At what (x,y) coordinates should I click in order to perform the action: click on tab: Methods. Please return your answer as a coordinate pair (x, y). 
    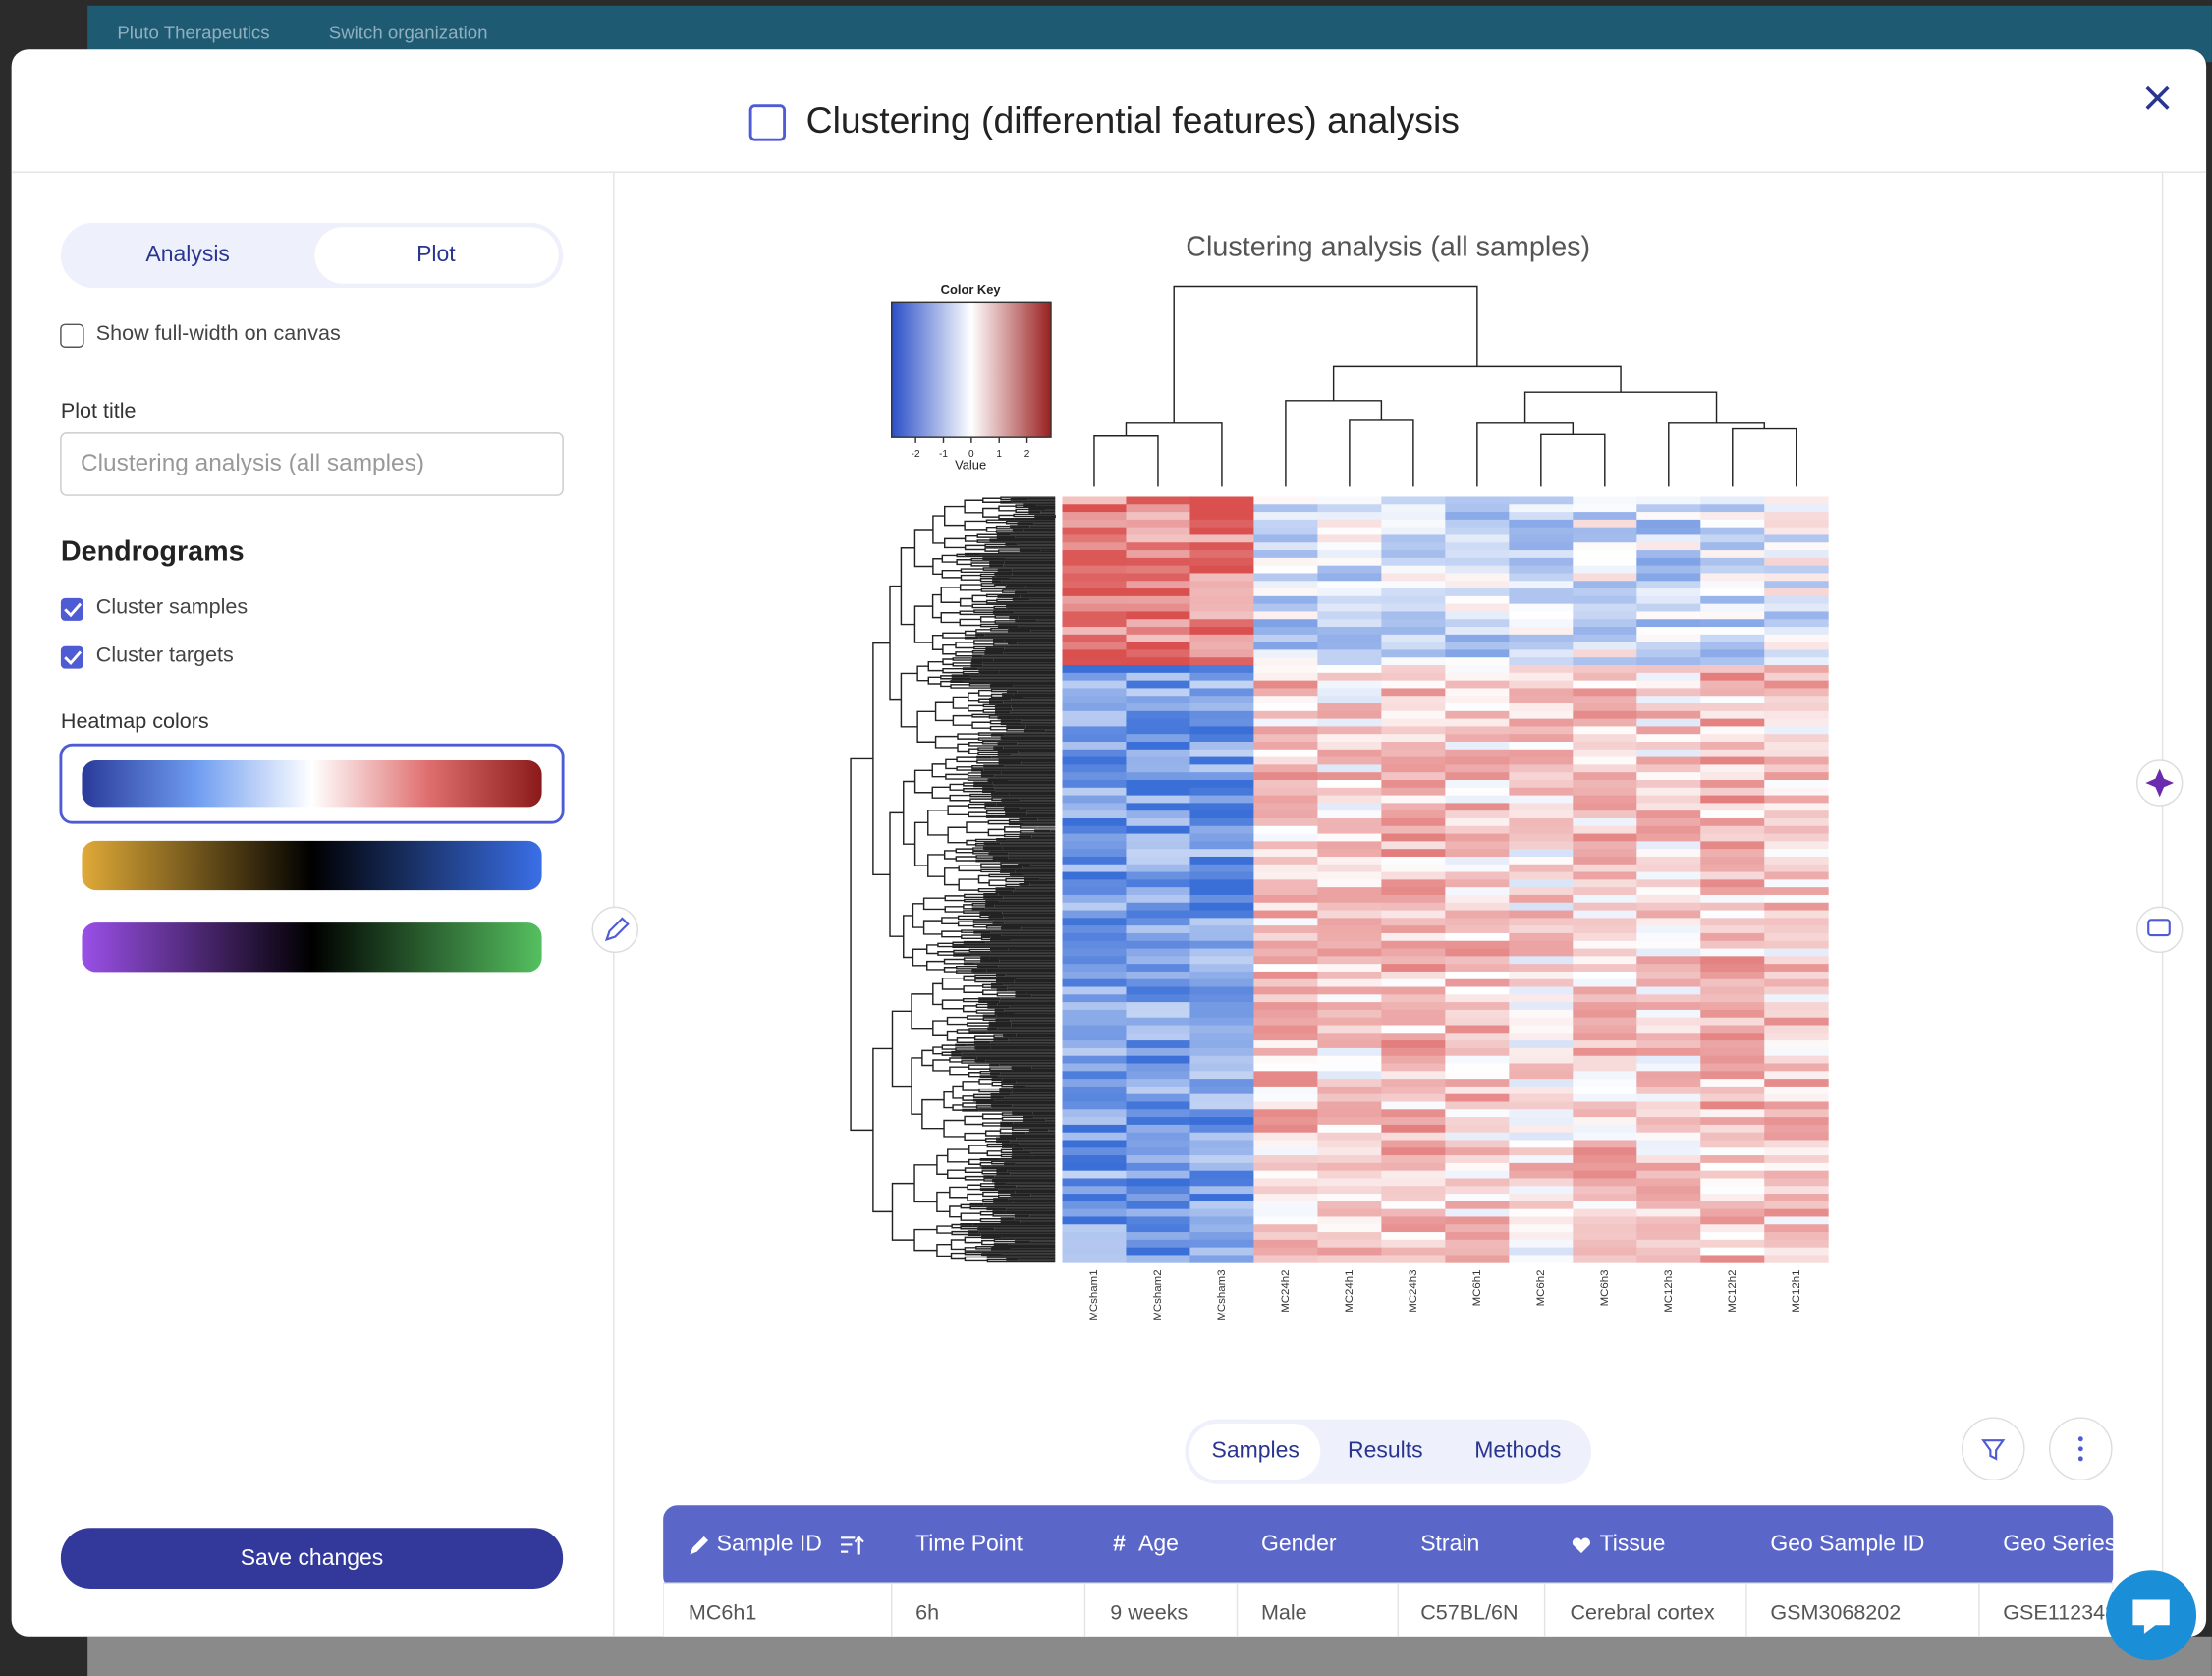
    Looking at the image, I should click on (1517, 1450).